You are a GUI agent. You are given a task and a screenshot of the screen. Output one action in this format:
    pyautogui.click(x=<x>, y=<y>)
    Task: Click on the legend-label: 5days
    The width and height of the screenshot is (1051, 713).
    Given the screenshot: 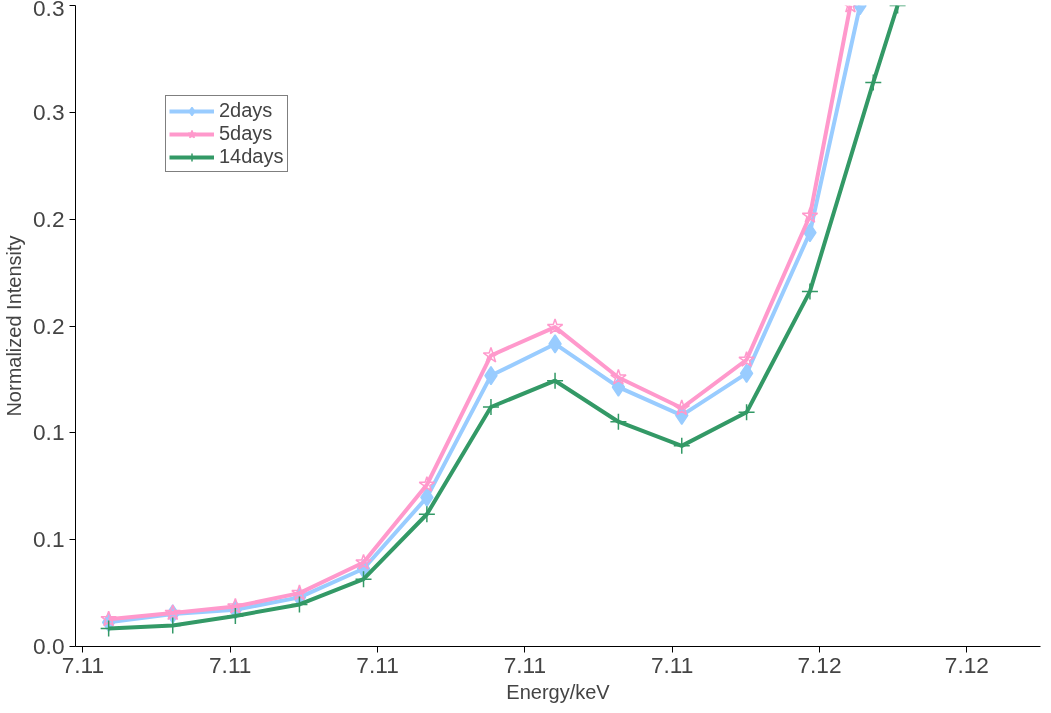 What is the action you would take?
    pyautogui.click(x=246, y=133)
    